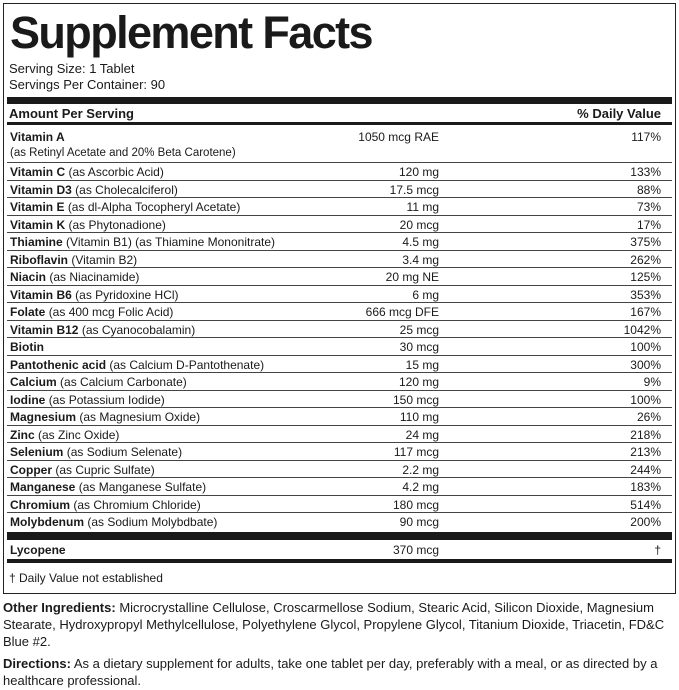 The width and height of the screenshot is (679, 690). Describe the element at coordinates (422, 364) in the screenshot. I see `amount: 15 mg` at that location.